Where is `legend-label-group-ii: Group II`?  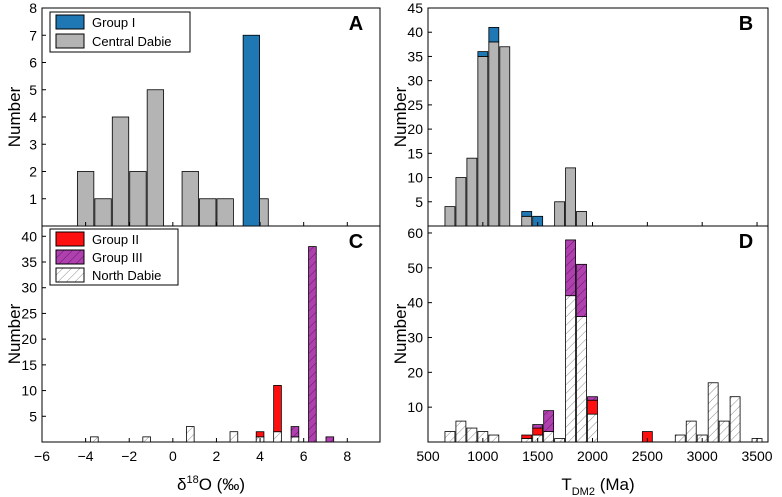 legend-label-group-ii: Group II is located at coordinates (115, 239).